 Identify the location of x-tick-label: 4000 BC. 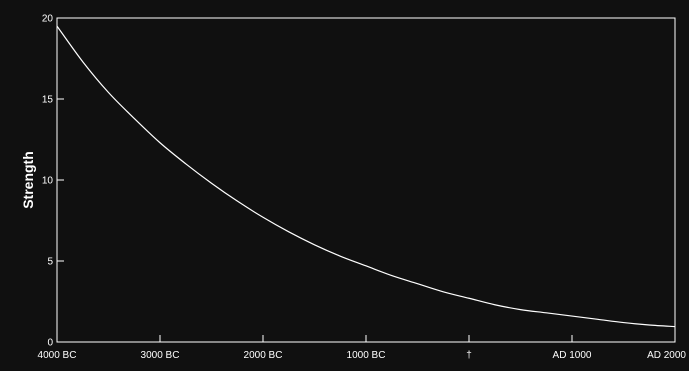
(57, 355).